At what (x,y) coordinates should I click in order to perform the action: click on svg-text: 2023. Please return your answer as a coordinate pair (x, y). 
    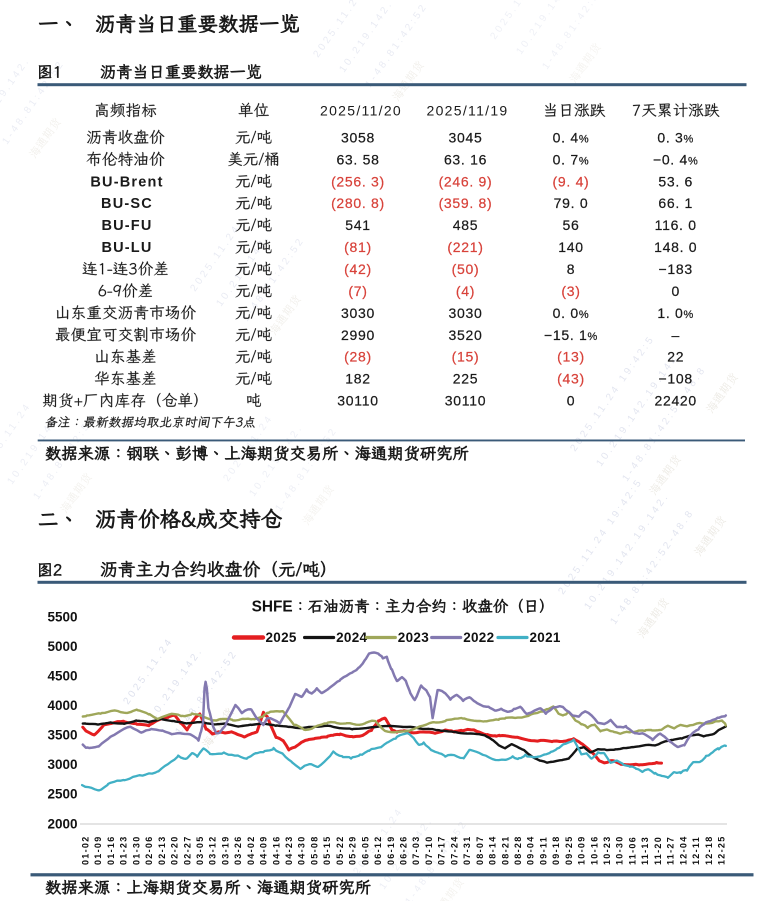
    Looking at the image, I should click on (413, 637).